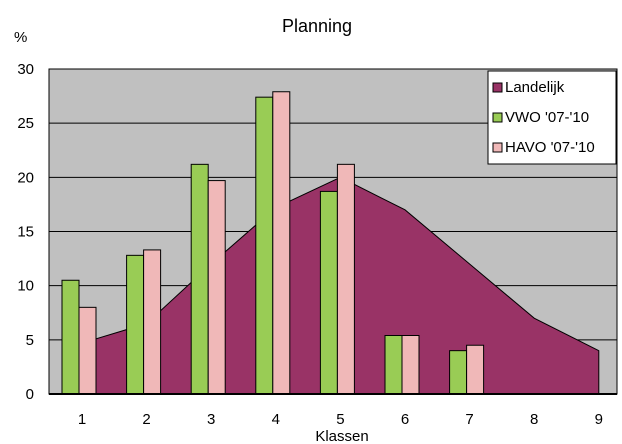 This screenshot has width=622, height=444. I want to click on legend-label: VWO '07-'10, so click(547, 117).